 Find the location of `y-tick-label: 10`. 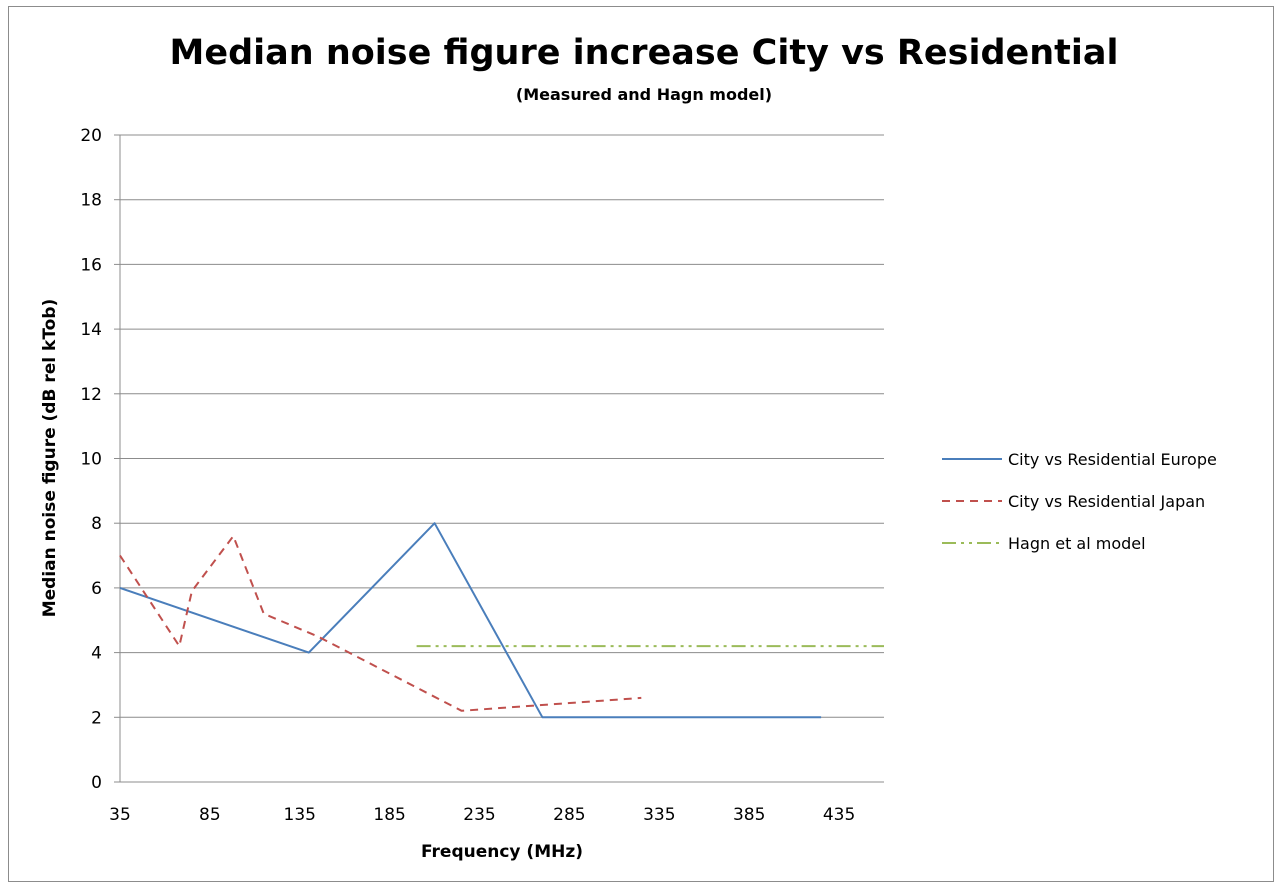

y-tick-label: 10 is located at coordinates (91, 460).